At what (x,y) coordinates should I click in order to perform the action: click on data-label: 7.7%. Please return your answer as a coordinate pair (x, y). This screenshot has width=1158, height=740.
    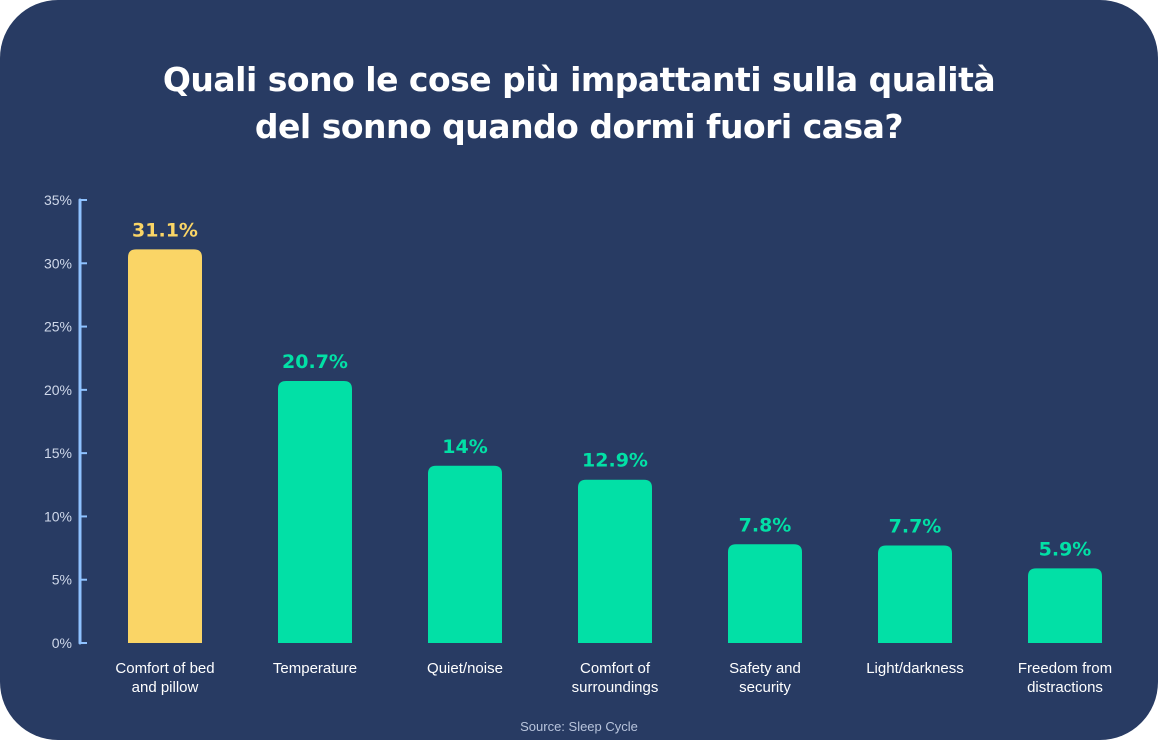
    Looking at the image, I should click on (915, 527).